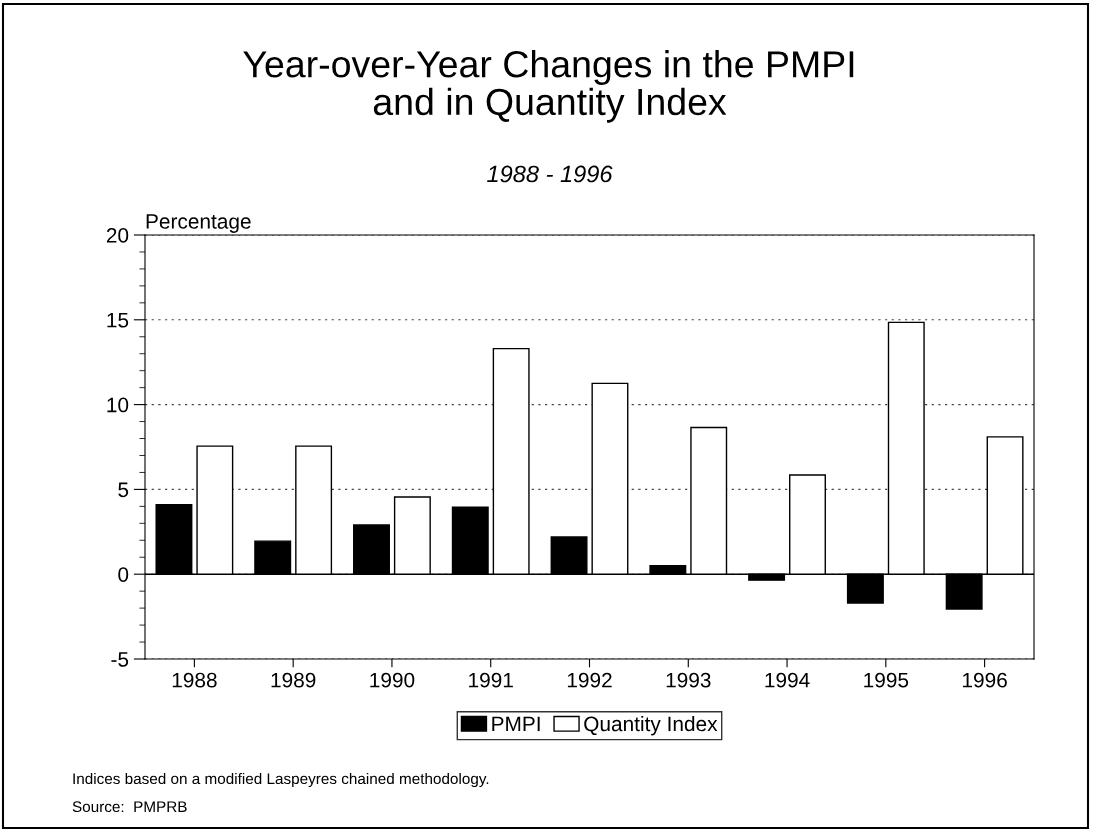 The image size is (1099, 838). Describe the element at coordinates (117, 235) in the screenshot. I see `y-tick-label: 20` at that location.